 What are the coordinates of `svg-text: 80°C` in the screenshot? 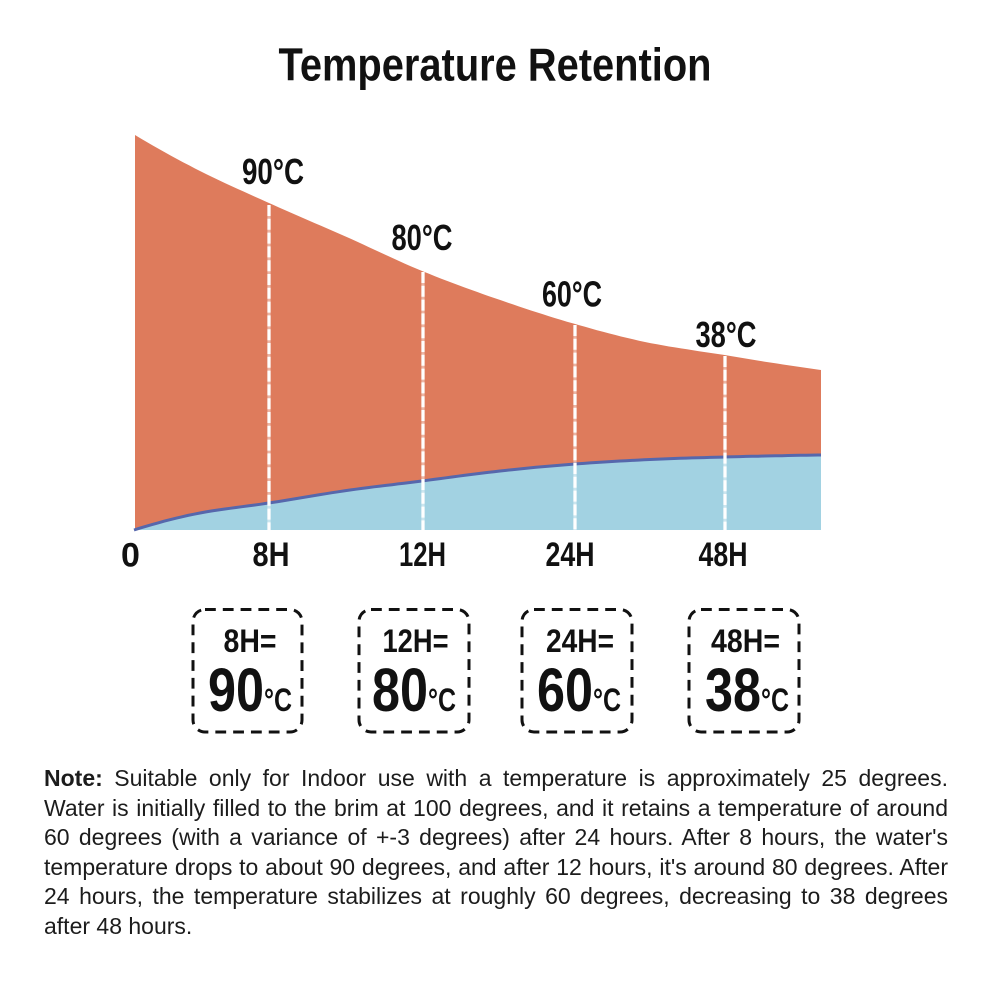 It's located at (422, 237).